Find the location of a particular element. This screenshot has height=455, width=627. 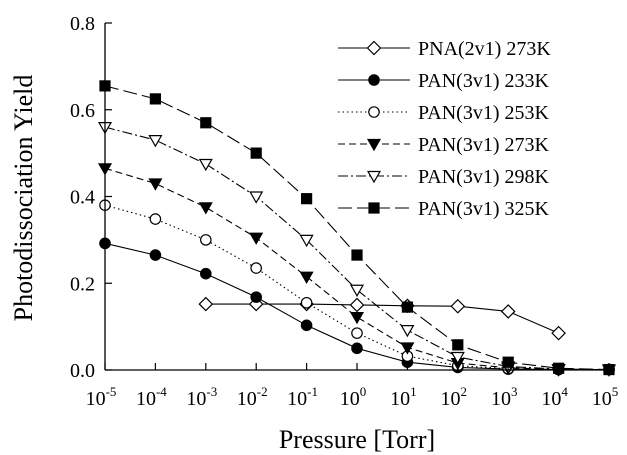

x-tick-label: 10² is located at coordinates (454, 397).